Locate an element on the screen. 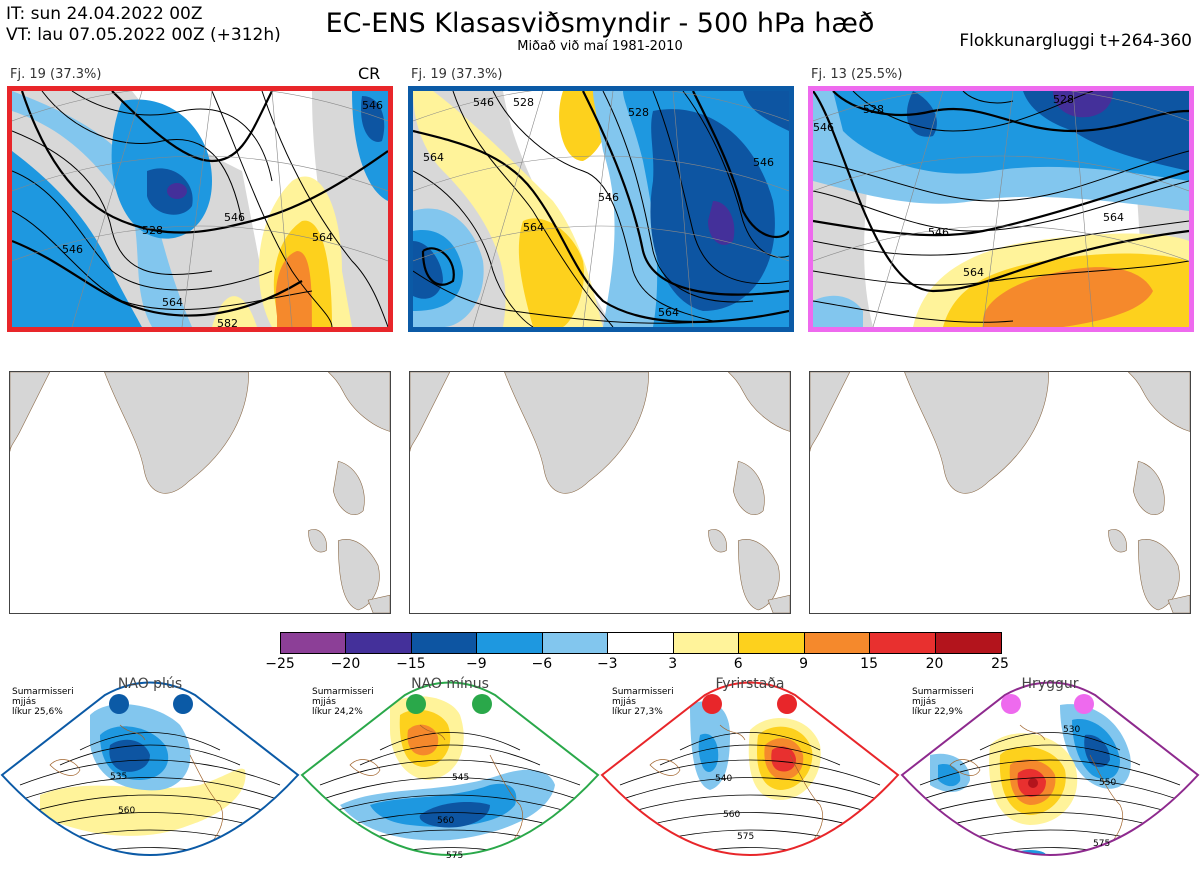  empty-map-1-graphic is located at coordinates (200, 492).